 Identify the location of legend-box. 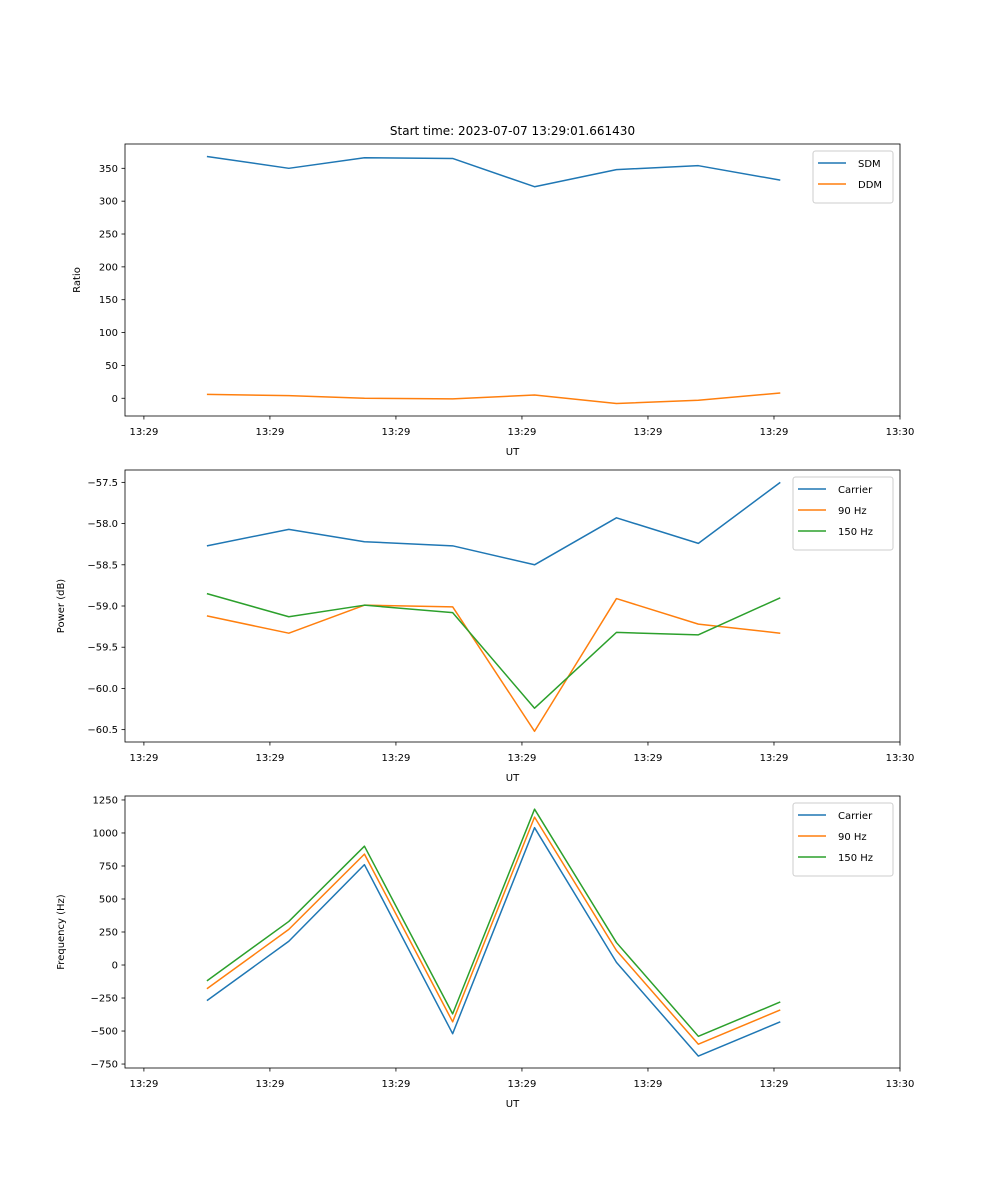
(853, 177).